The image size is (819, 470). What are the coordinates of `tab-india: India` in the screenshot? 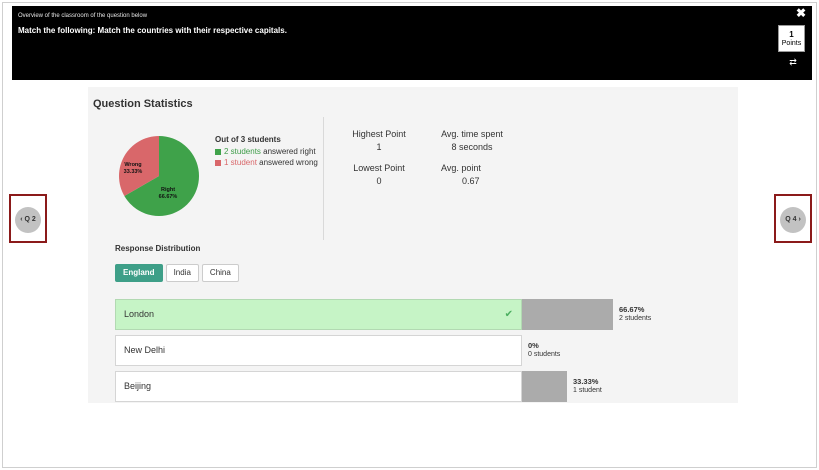 It's located at (182, 273).